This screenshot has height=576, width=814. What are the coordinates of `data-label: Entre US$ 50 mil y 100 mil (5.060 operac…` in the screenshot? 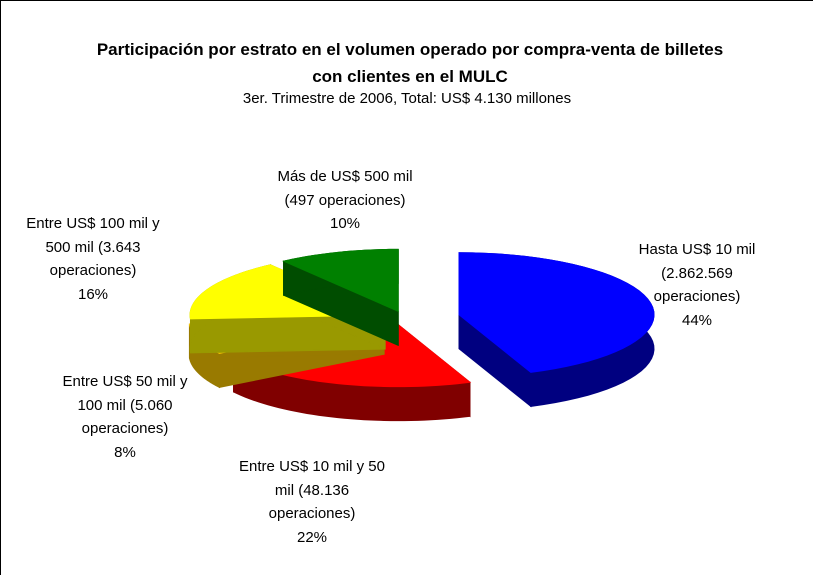 It's located at (125, 417).